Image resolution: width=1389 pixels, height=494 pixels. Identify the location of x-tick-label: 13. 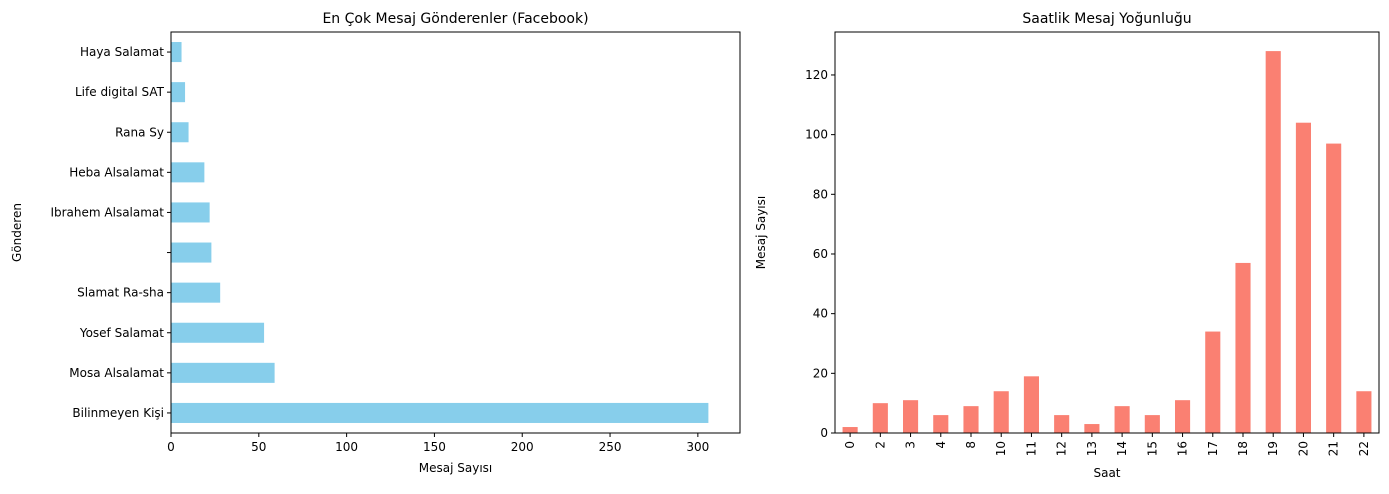
(1092, 448).